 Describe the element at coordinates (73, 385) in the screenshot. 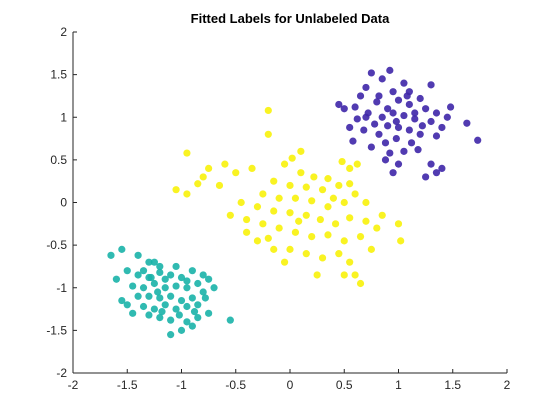

I see `x-tick-label: -2` at that location.